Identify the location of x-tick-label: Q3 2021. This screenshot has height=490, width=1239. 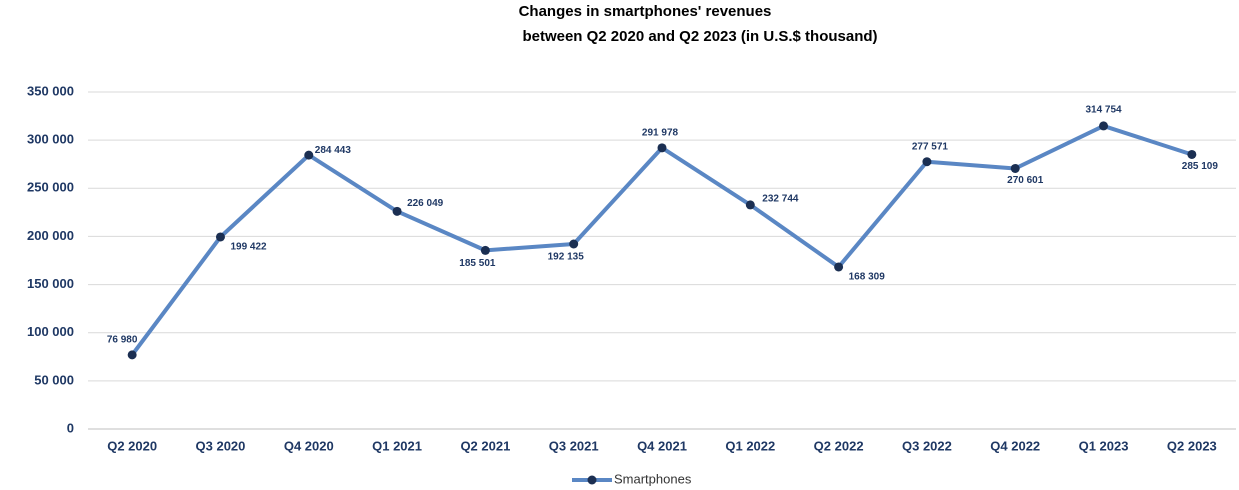
(574, 445).